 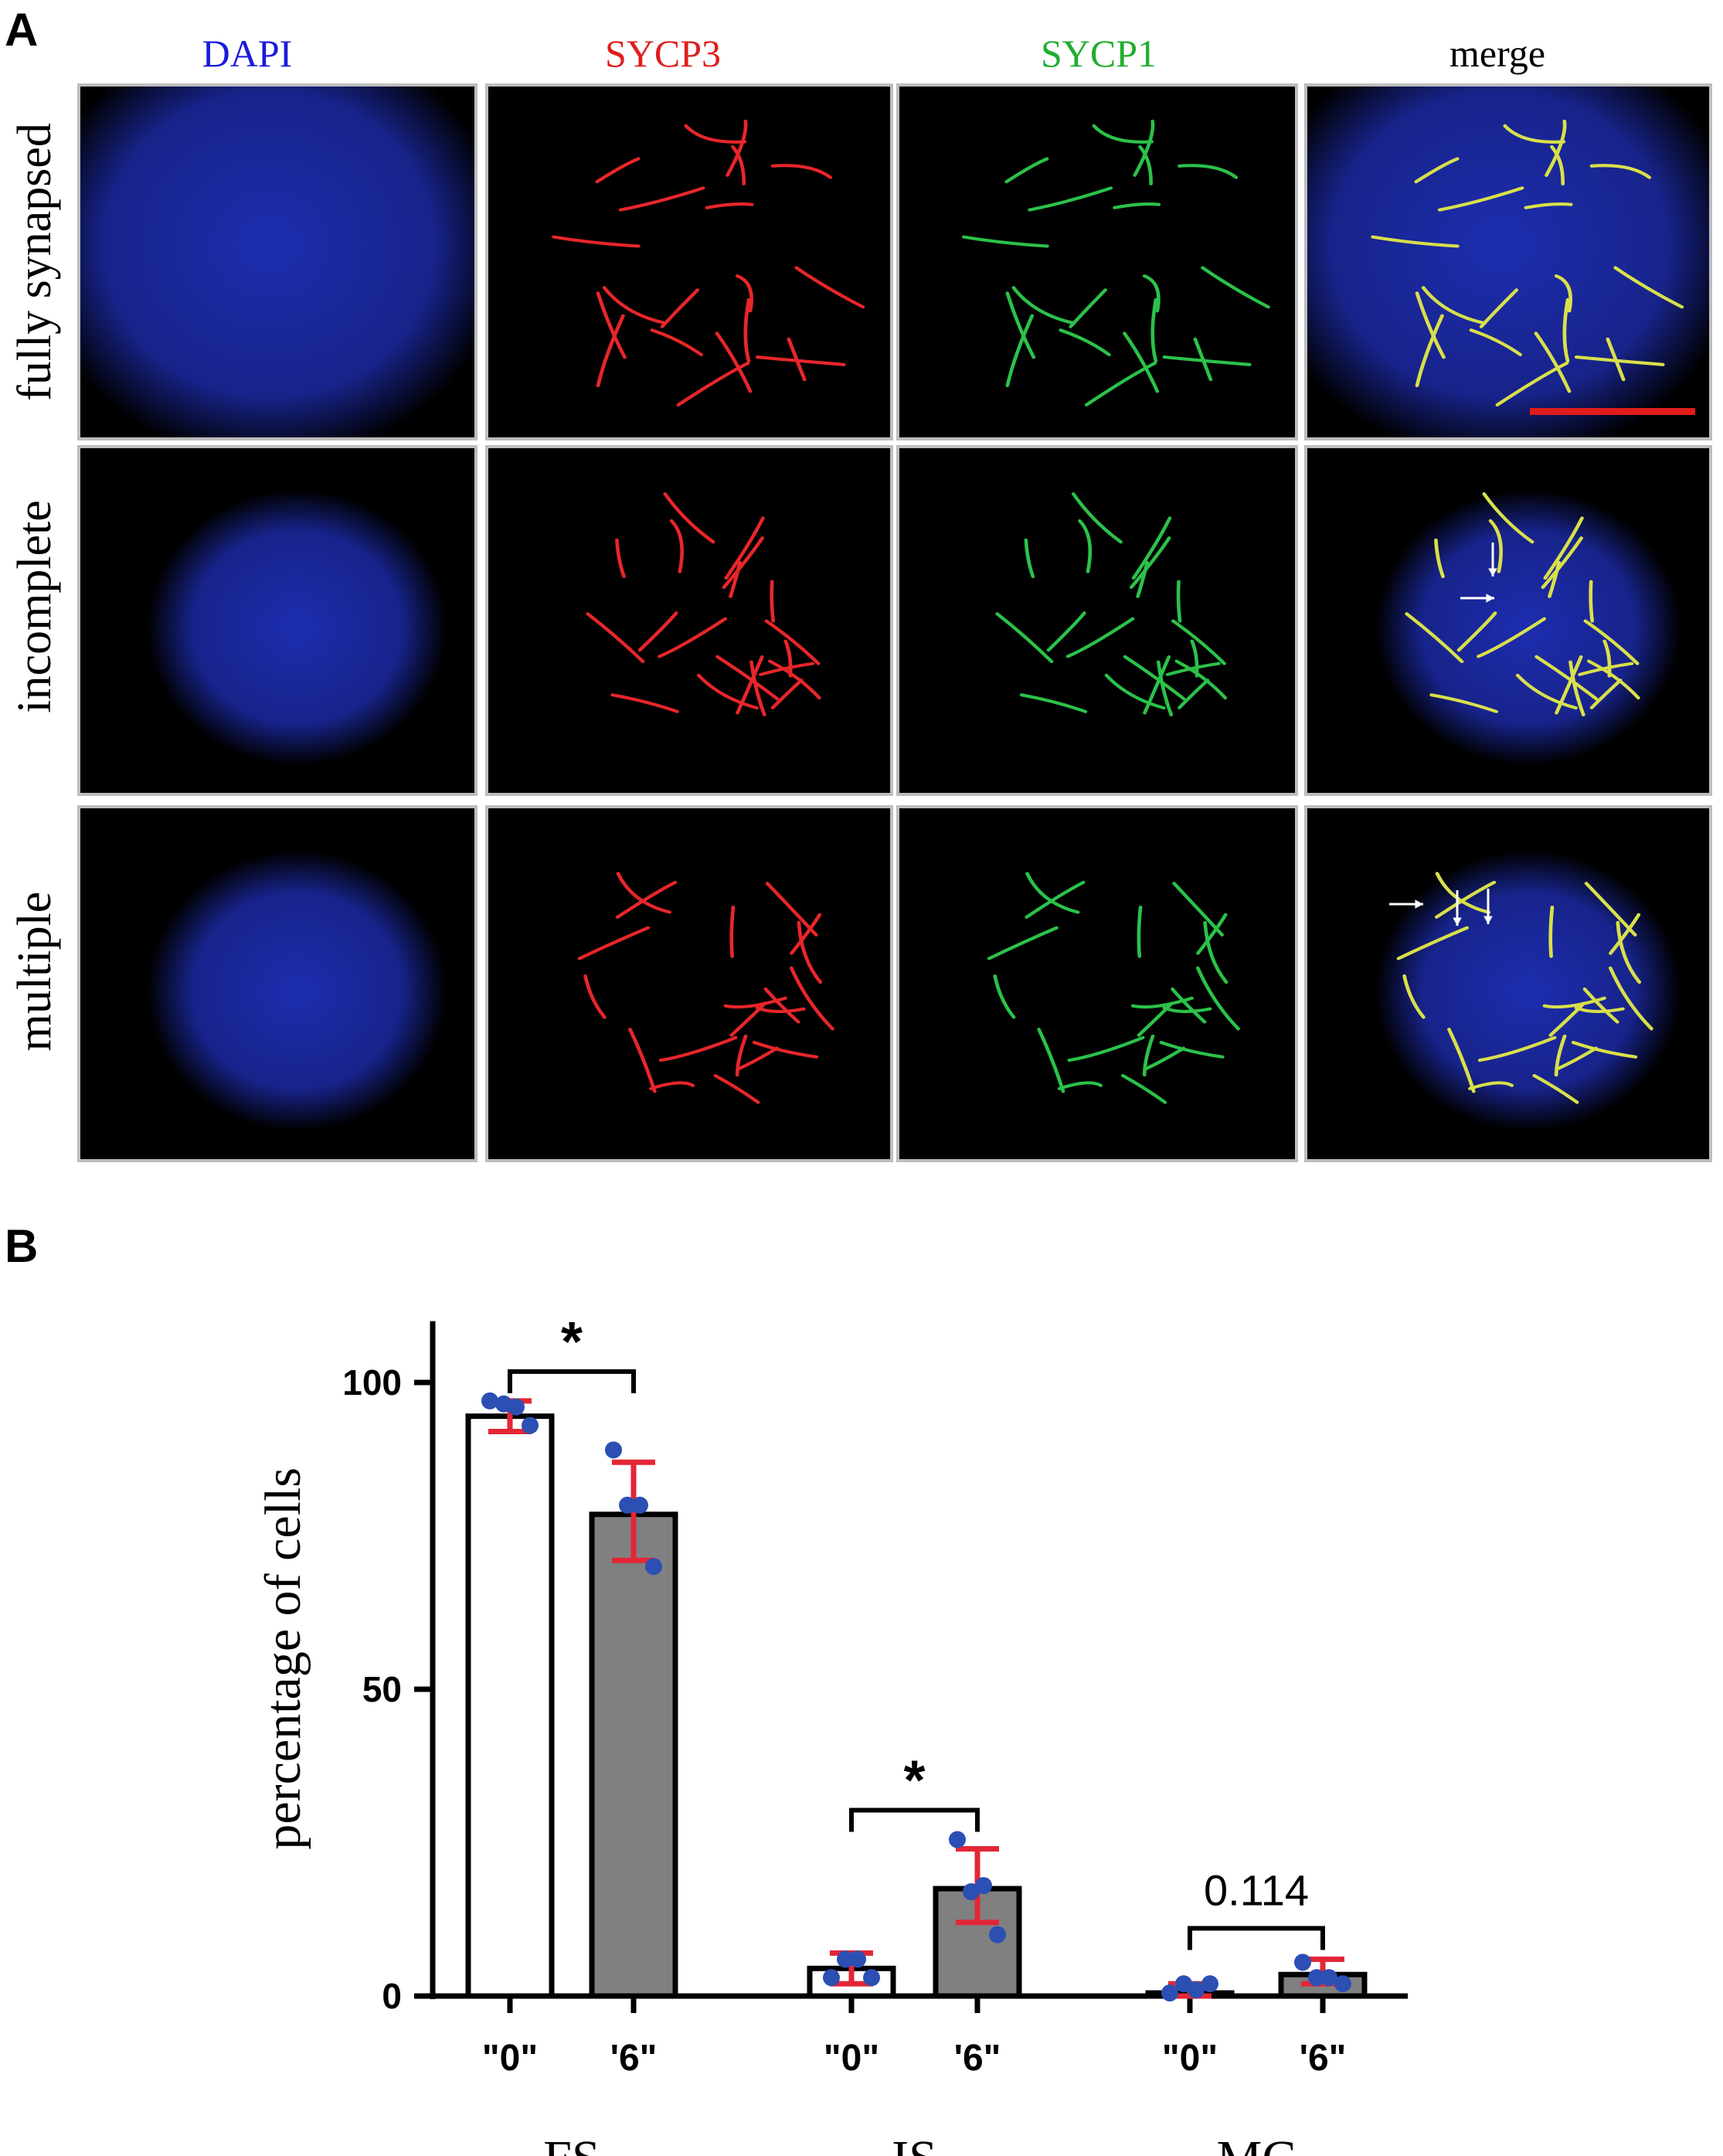 I want to click on micrograph-multiple-merge, so click(x=1508, y=984).